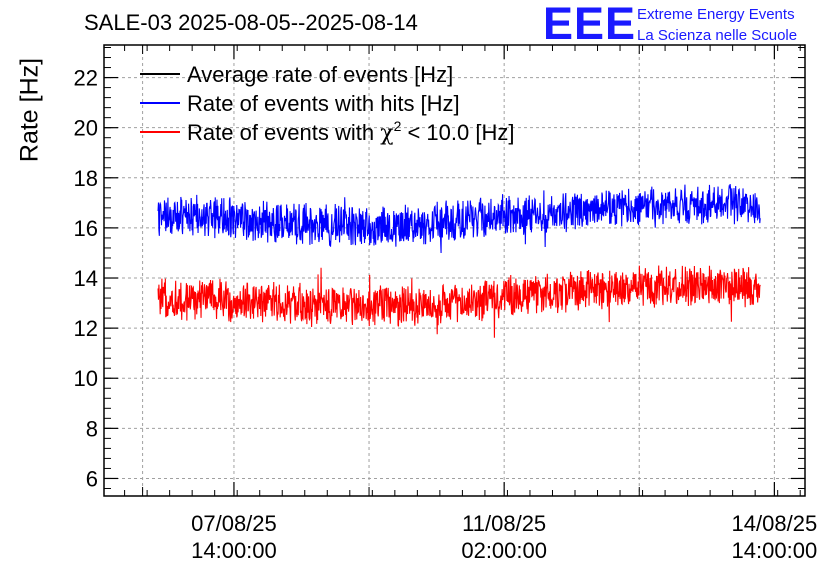  What do you see at coordinates (283, 132) in the screenshot?
I see `legend-label-prefix: Rate of events with` at bounding box center [283, 132].